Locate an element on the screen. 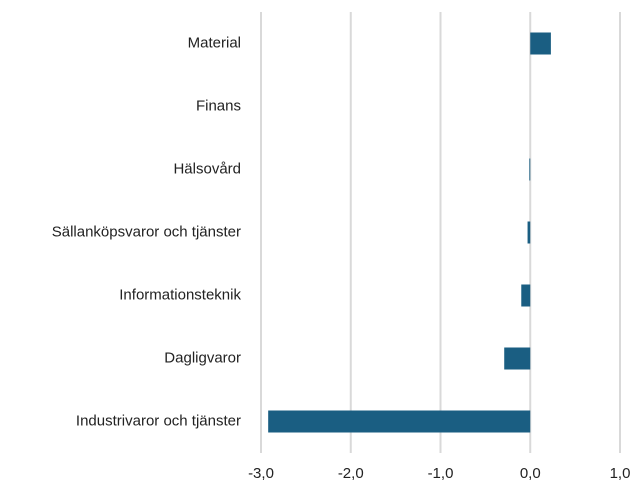 This screenshot has width=635, height=487. x-tick-label: -2,0 is located at coordinates (351, 473).